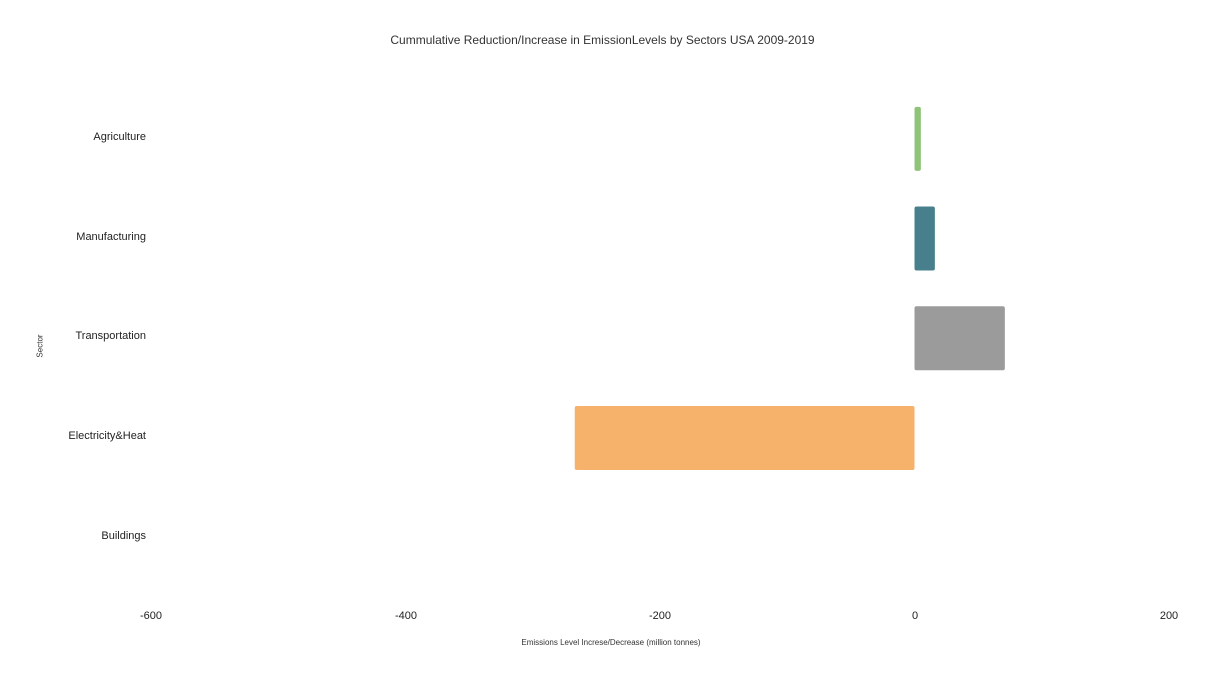 Image resolution: width=1205 pixels, height=683 pixels. Describe the element at coordinates (40, 346) in the screenshot. I see `y-axis-title: Sector` at that location.